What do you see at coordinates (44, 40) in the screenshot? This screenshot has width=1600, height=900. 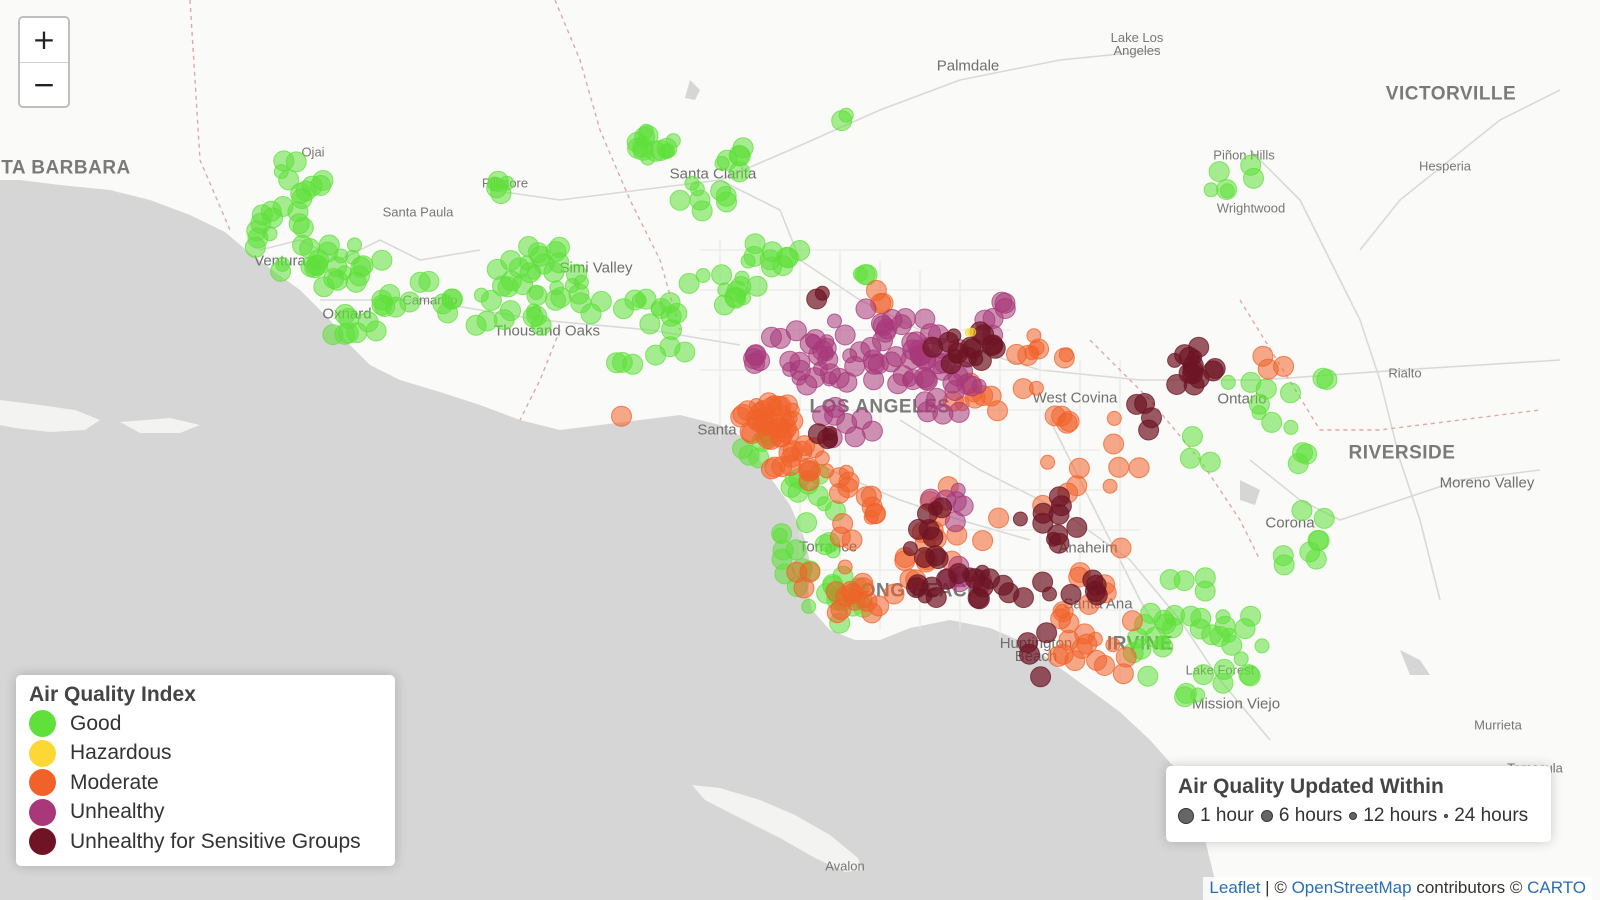 I see `zoom-in-button: +` at bounding box center [44, 40].